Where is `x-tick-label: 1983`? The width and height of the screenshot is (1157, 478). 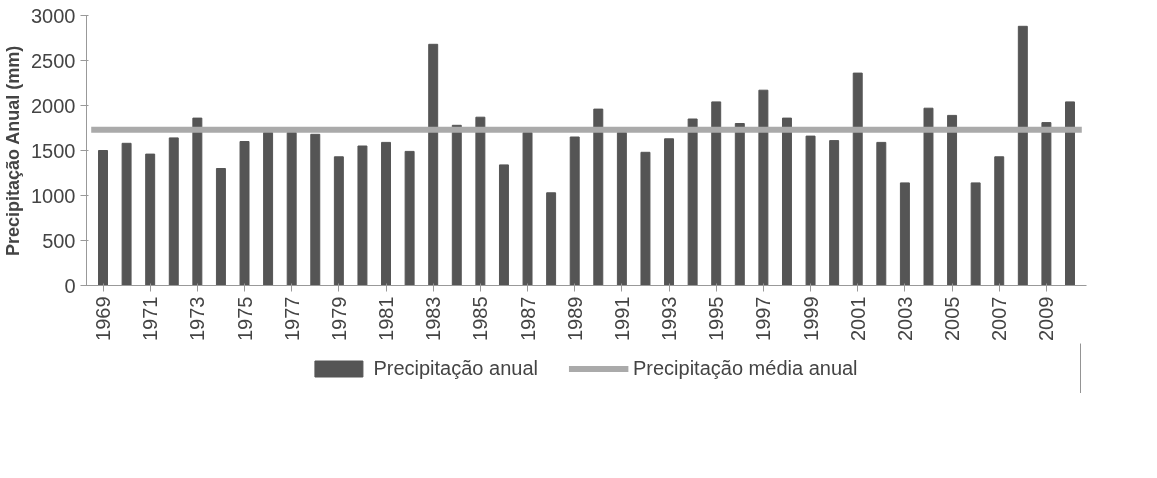
x-tick-label: 1983 is located at coordinates (433, 318).